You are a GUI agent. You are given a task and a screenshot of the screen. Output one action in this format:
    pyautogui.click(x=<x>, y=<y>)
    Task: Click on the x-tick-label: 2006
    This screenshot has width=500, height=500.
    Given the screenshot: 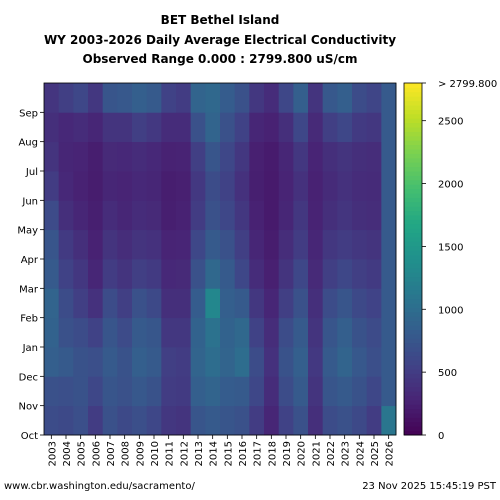 What is the action you would take?
    pyautogui.click(x=96, y=453)
    